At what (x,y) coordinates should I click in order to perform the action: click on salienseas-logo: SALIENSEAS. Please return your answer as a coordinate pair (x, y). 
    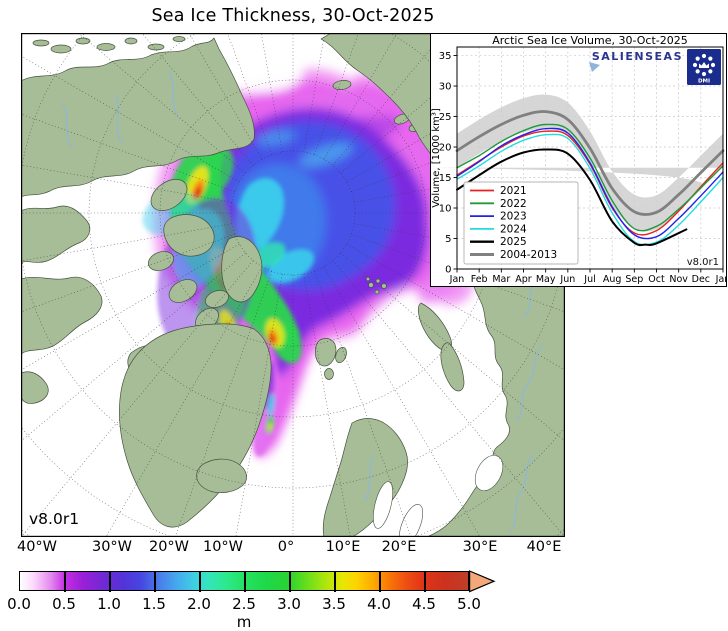
    Looking at the image, I should click on (636, 61).